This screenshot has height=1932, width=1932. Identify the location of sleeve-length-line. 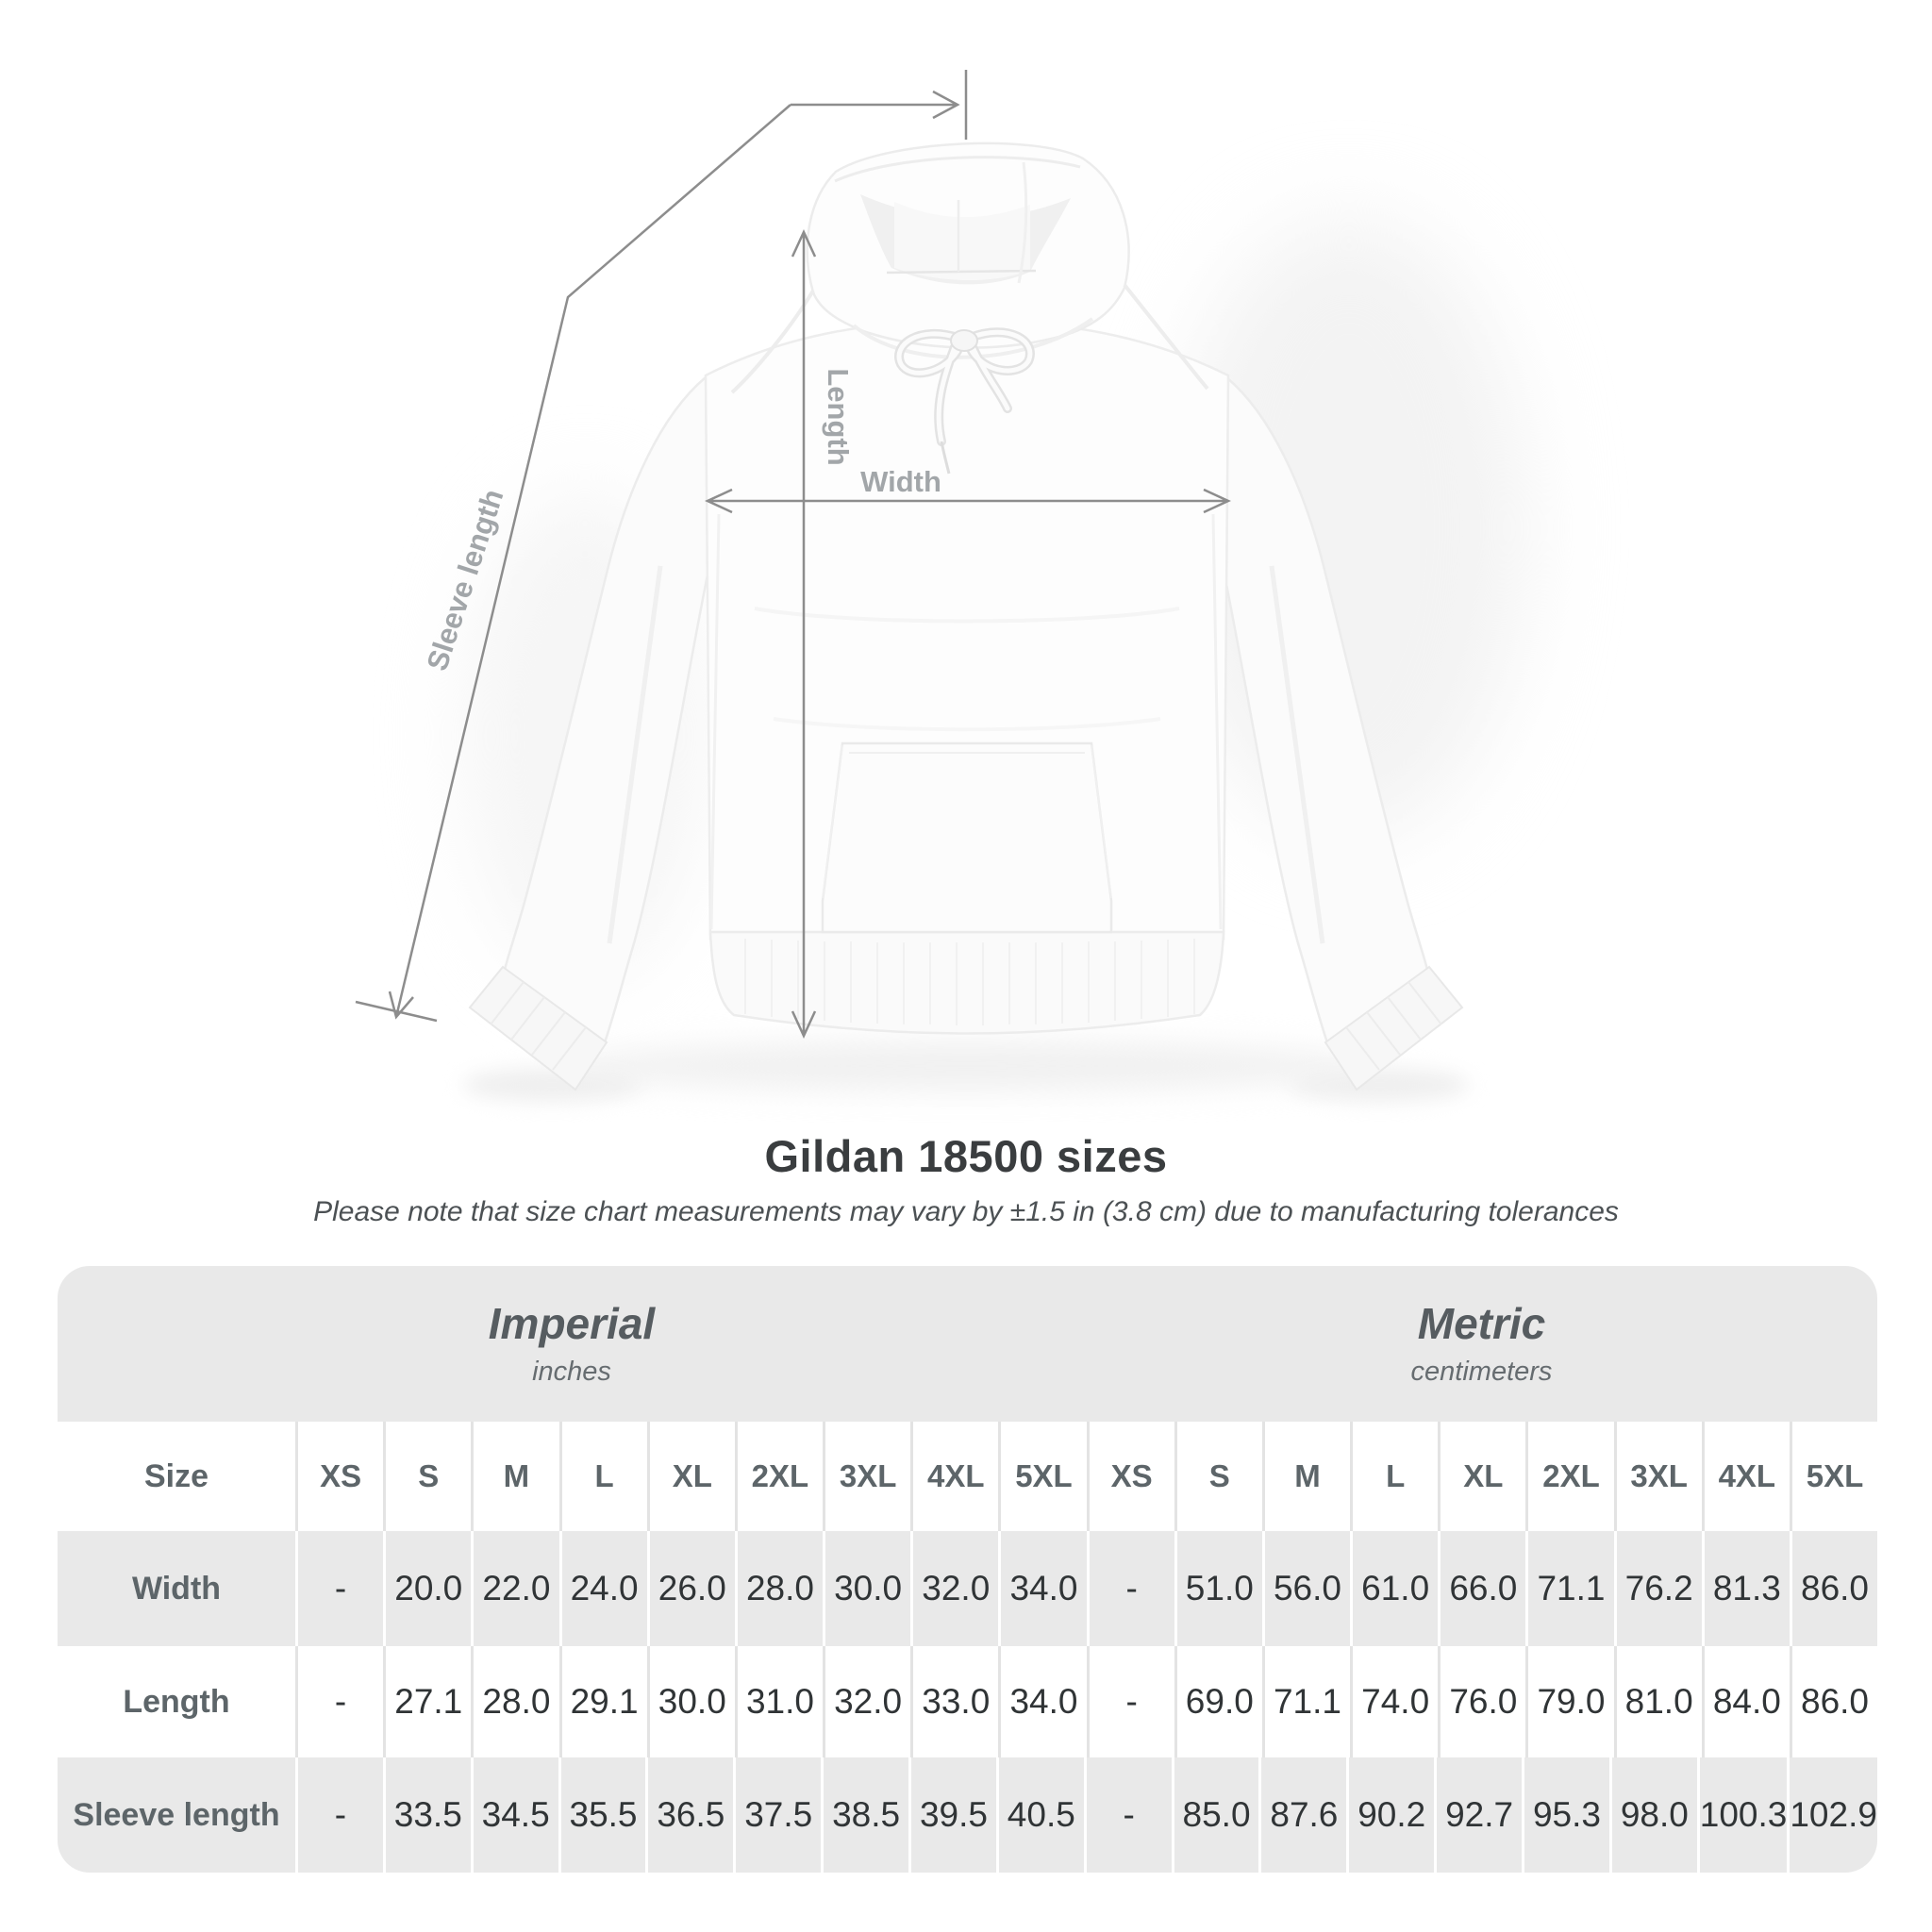
(589, 562).